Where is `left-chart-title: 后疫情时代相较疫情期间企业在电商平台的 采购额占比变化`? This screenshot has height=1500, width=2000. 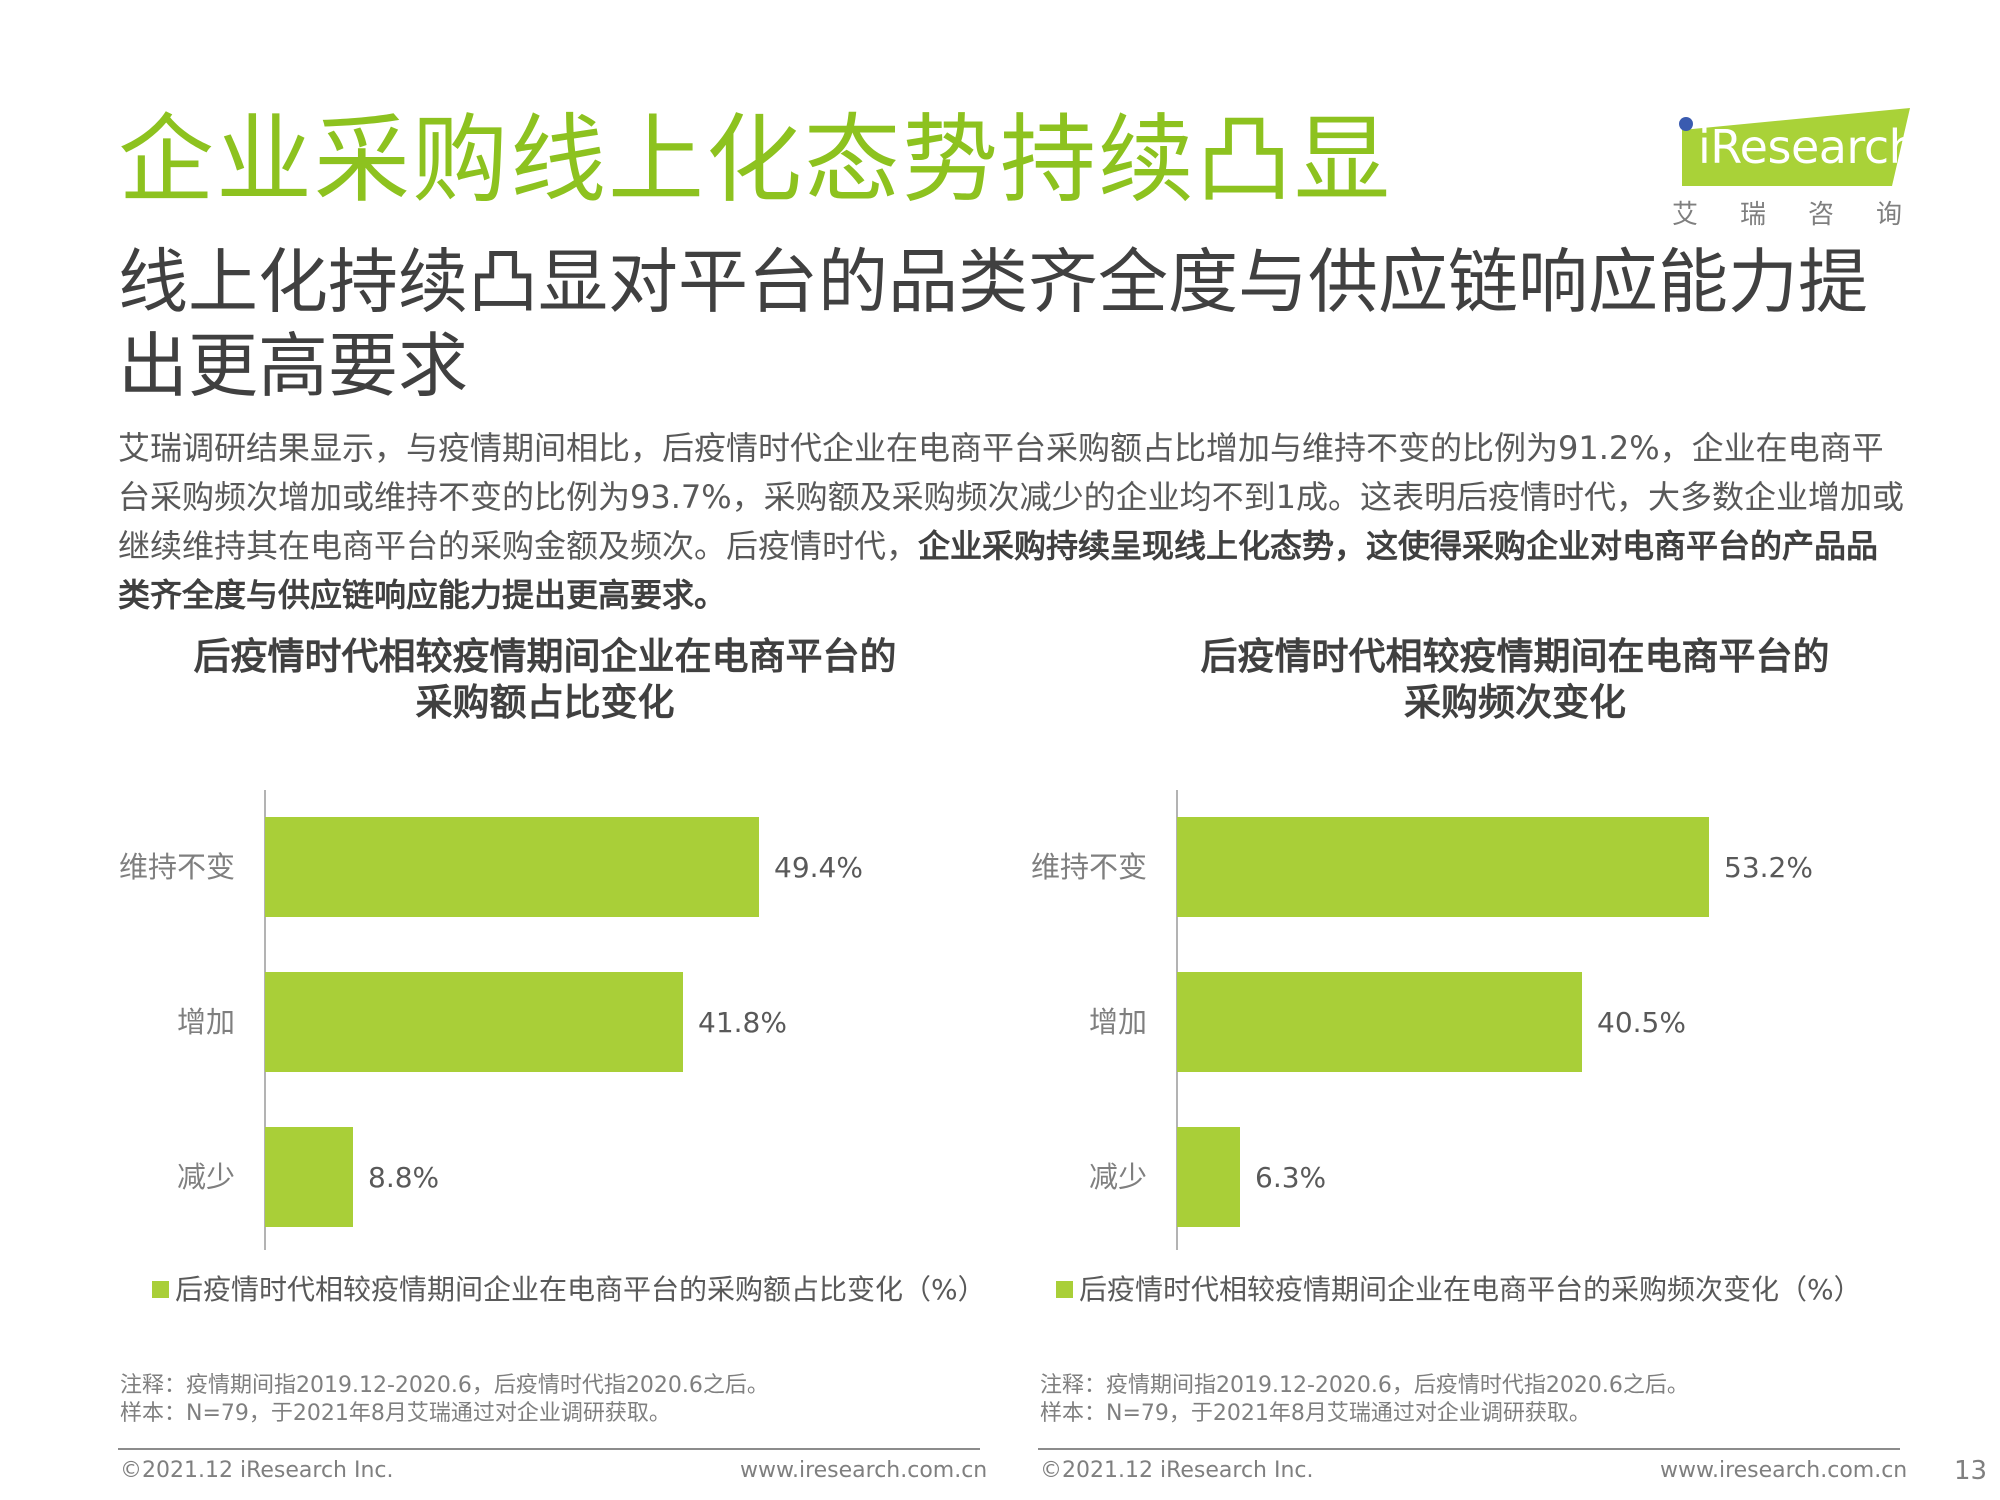
left-chart-title: 后疫情时代相较疫情期间企业在电商平台的 采购额占比变化 is located at coordinates (545, 680).